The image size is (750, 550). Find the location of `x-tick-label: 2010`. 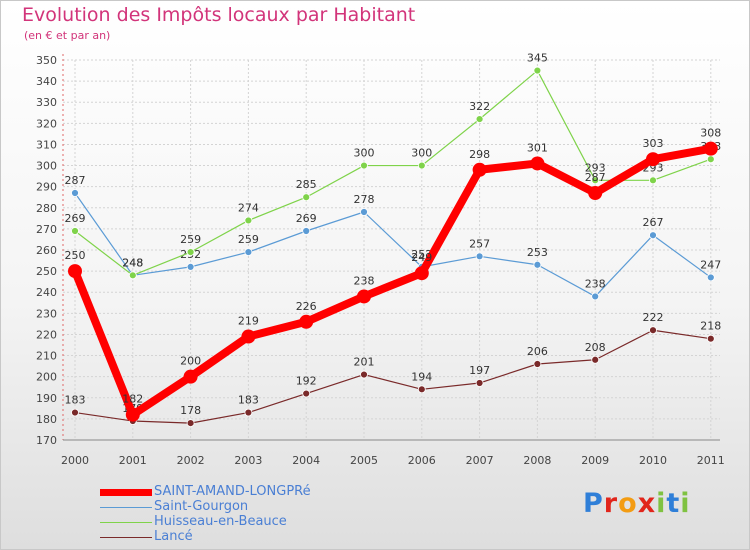

x-tick-label: 2010 is located at coordinates (653, 460).